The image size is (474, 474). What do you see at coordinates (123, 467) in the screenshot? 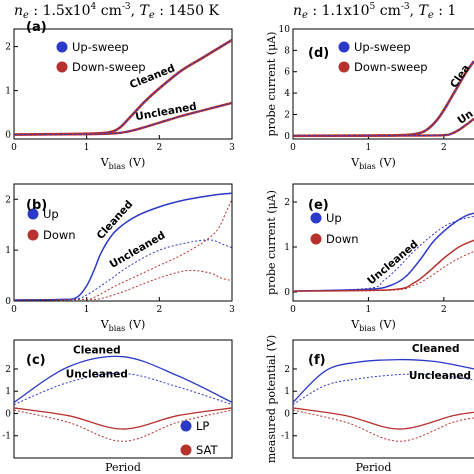
I see `x-axis-title: Period` at bounding box center [123, 467].